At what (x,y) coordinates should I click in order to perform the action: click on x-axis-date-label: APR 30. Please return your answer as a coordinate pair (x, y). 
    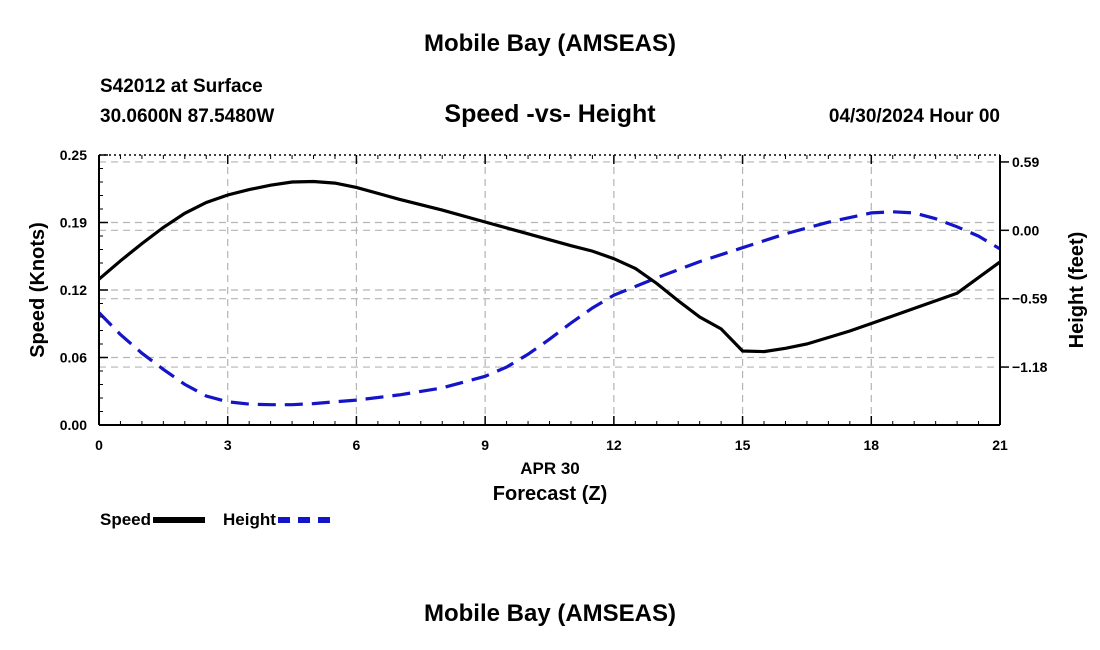
    Looking at the image, I should click on (550, 468).